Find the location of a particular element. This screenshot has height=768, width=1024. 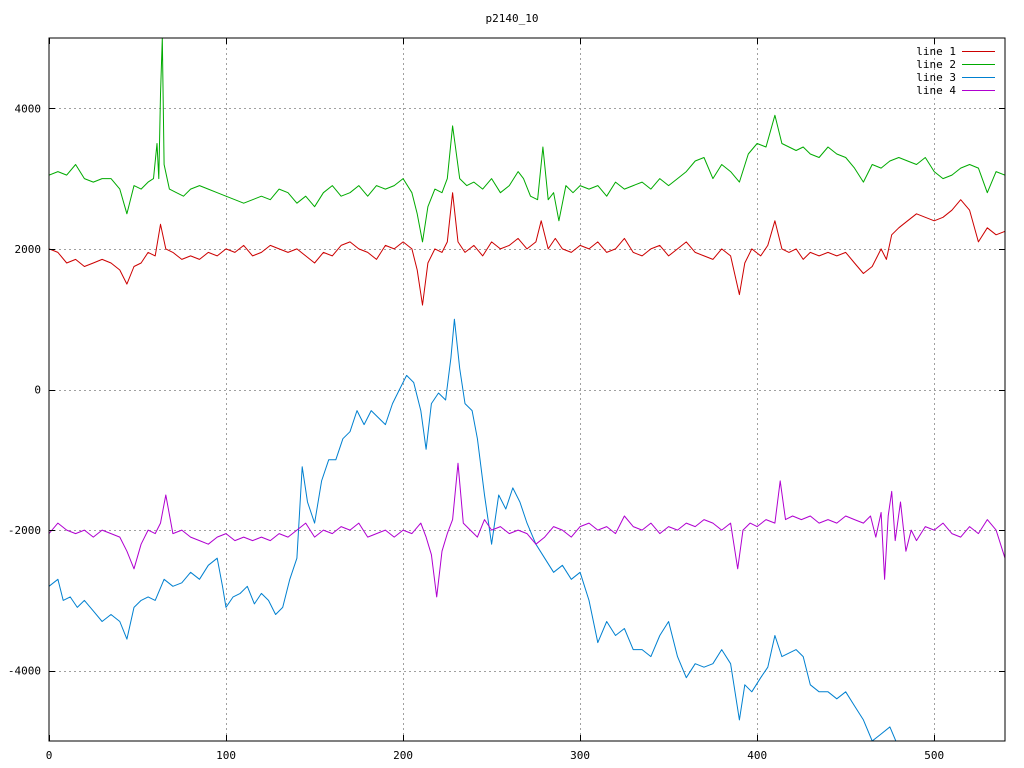

legend-label: line 1 is located at coordinates (936, 51).